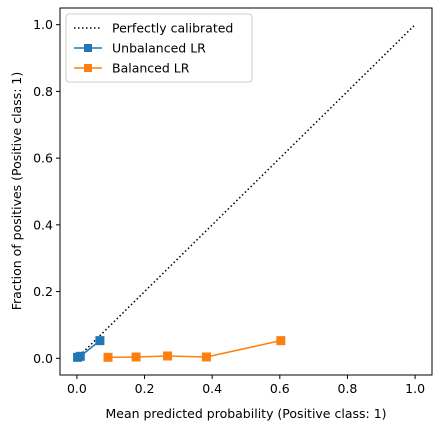  What do you see at coordinates (43, 291) in the screenshot?
I see `y-tick-label: 0.2` at bounding box center [43, 291].